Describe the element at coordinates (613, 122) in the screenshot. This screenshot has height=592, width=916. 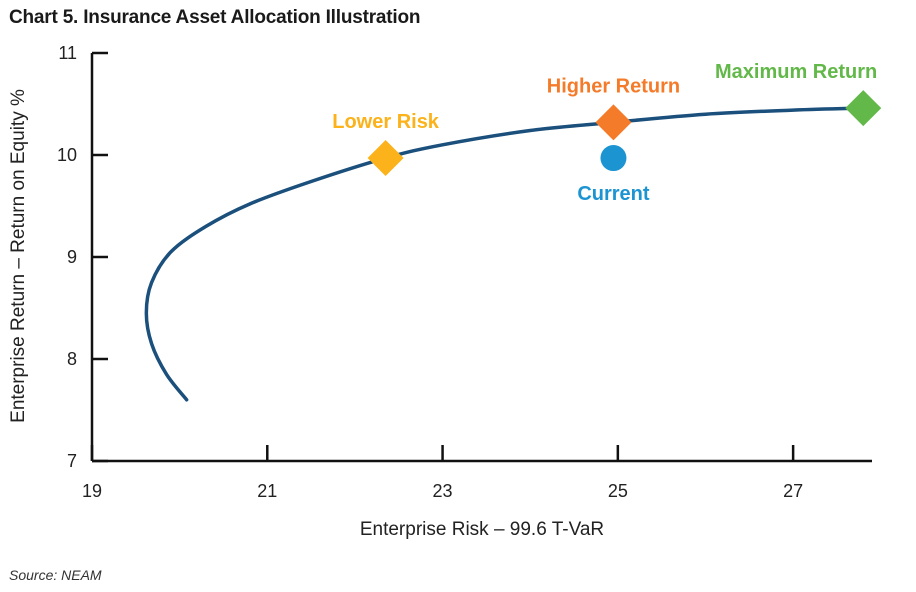
I see `higher-return-marker` at that location.